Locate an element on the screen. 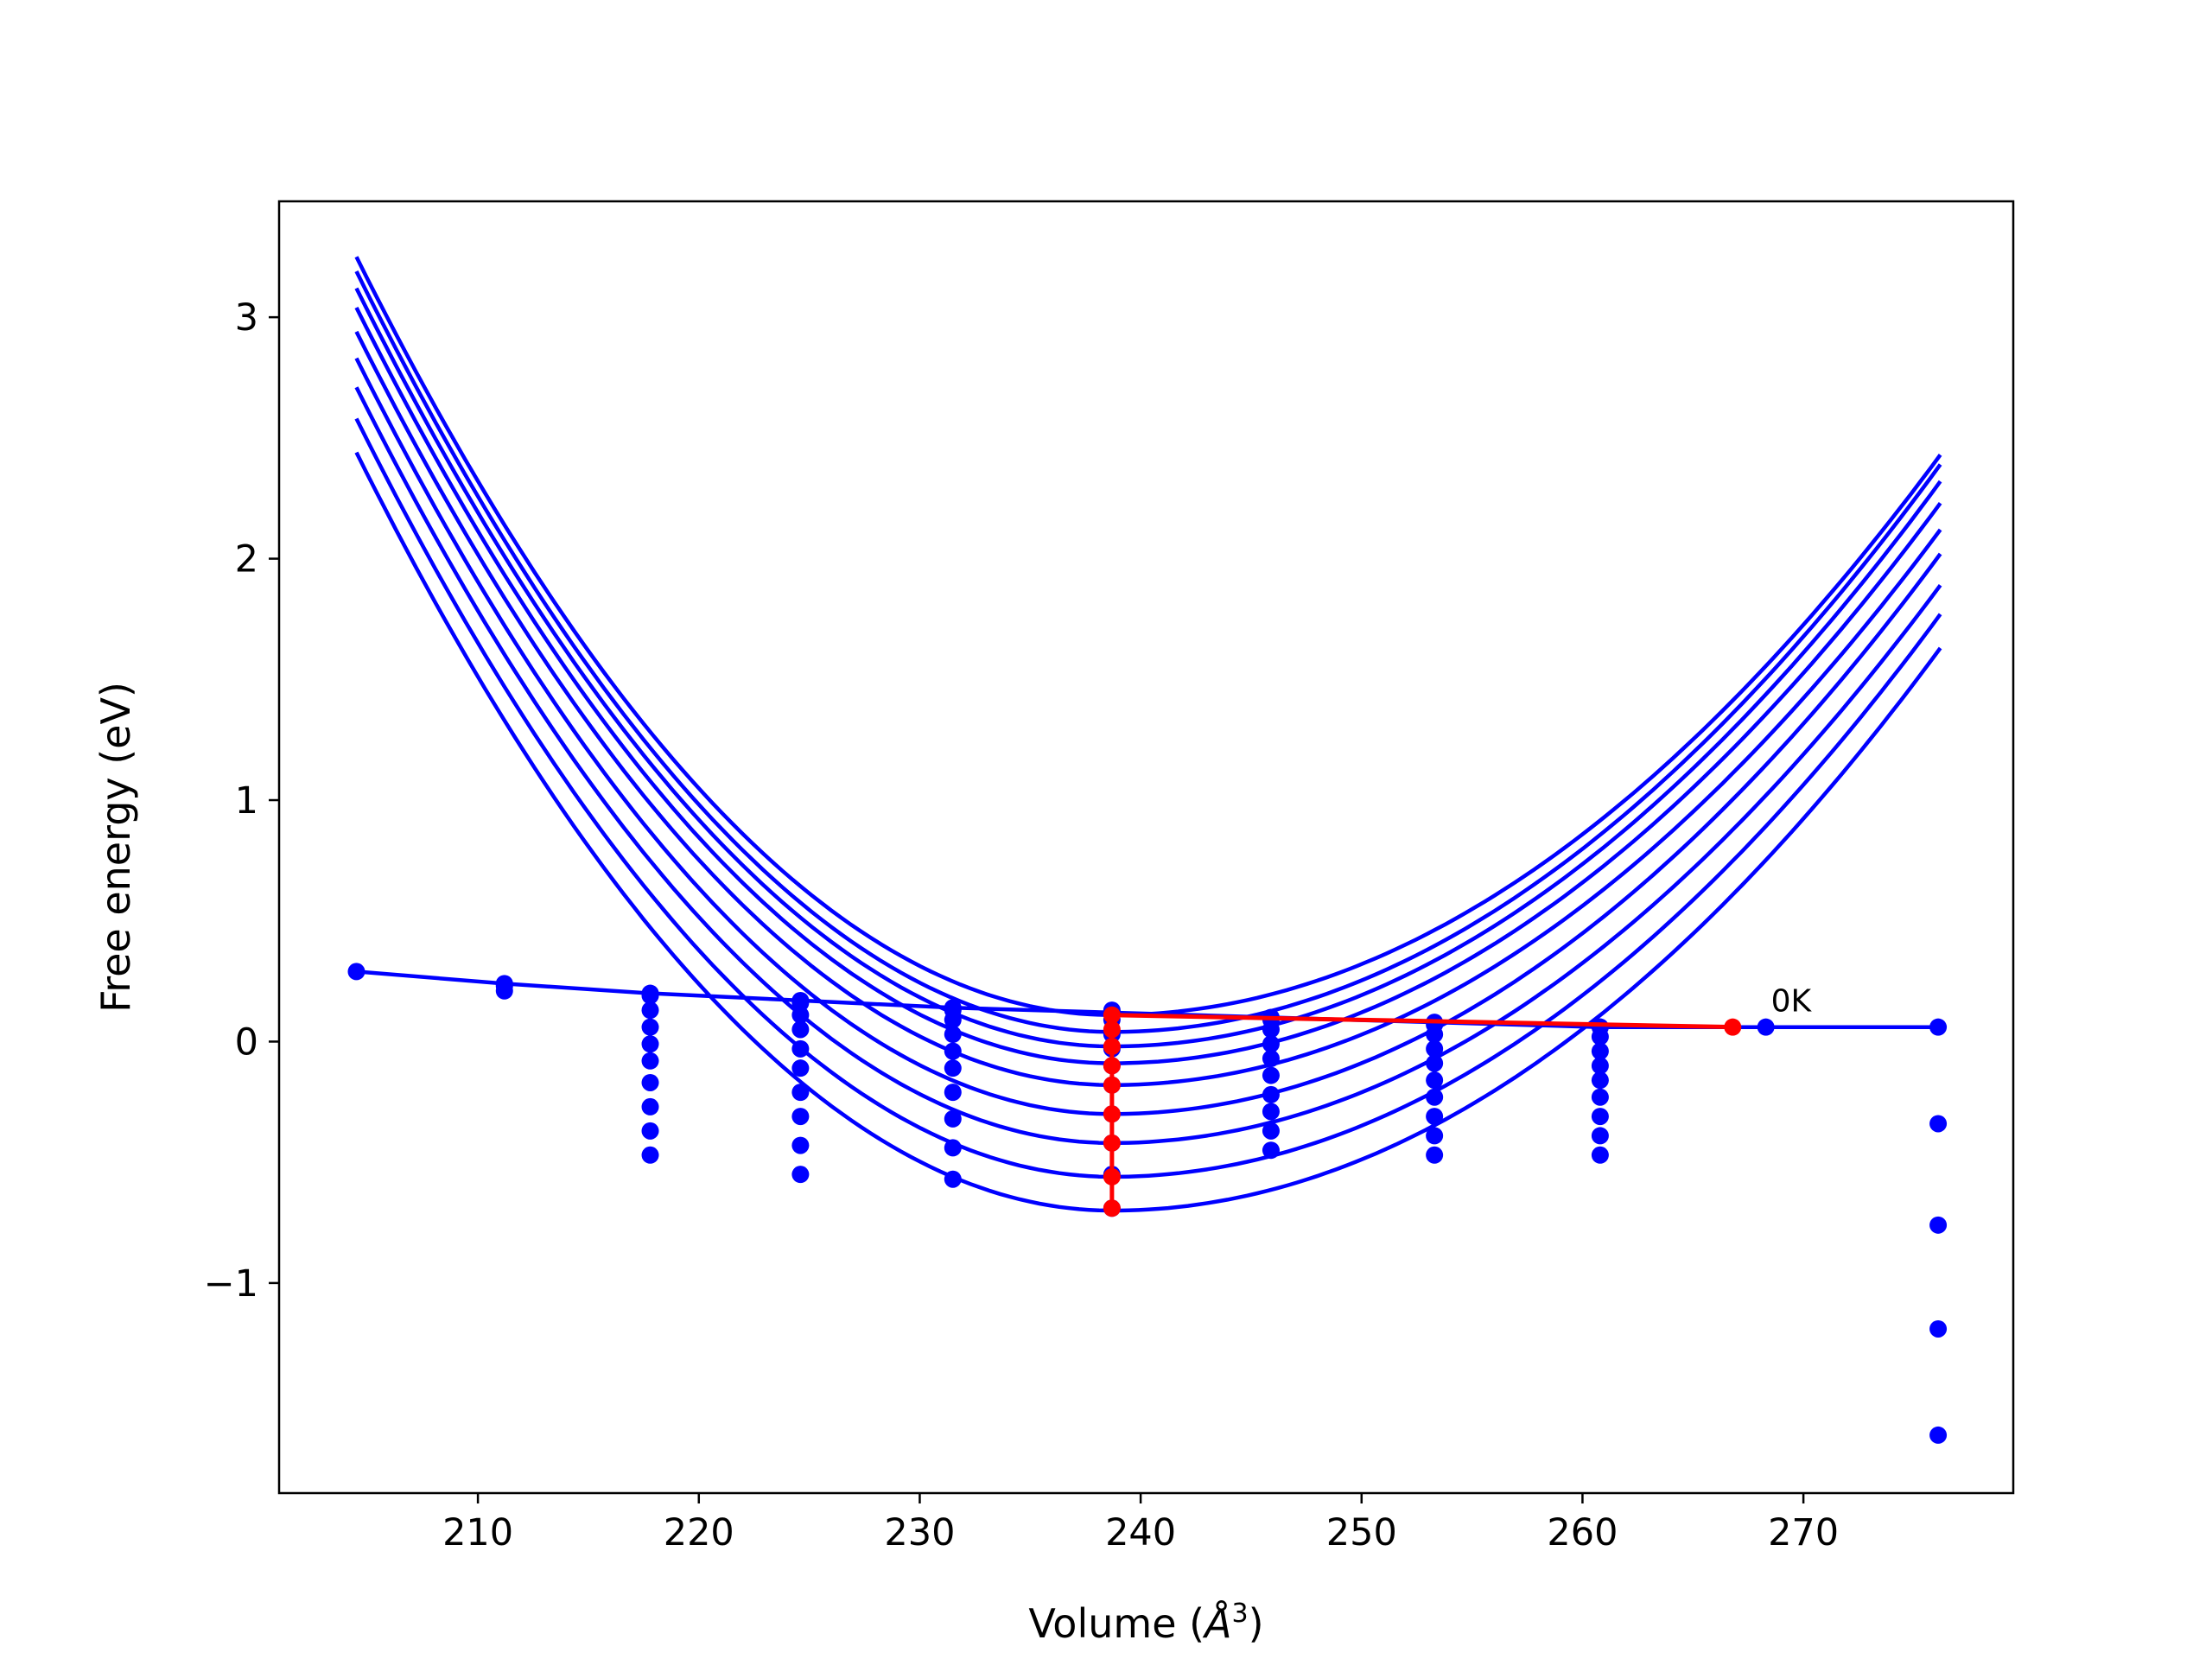 Image resolution: width=2212 pixels, height=1659 pixels. highlight-end-point is located at coordinates (1733, 1027).